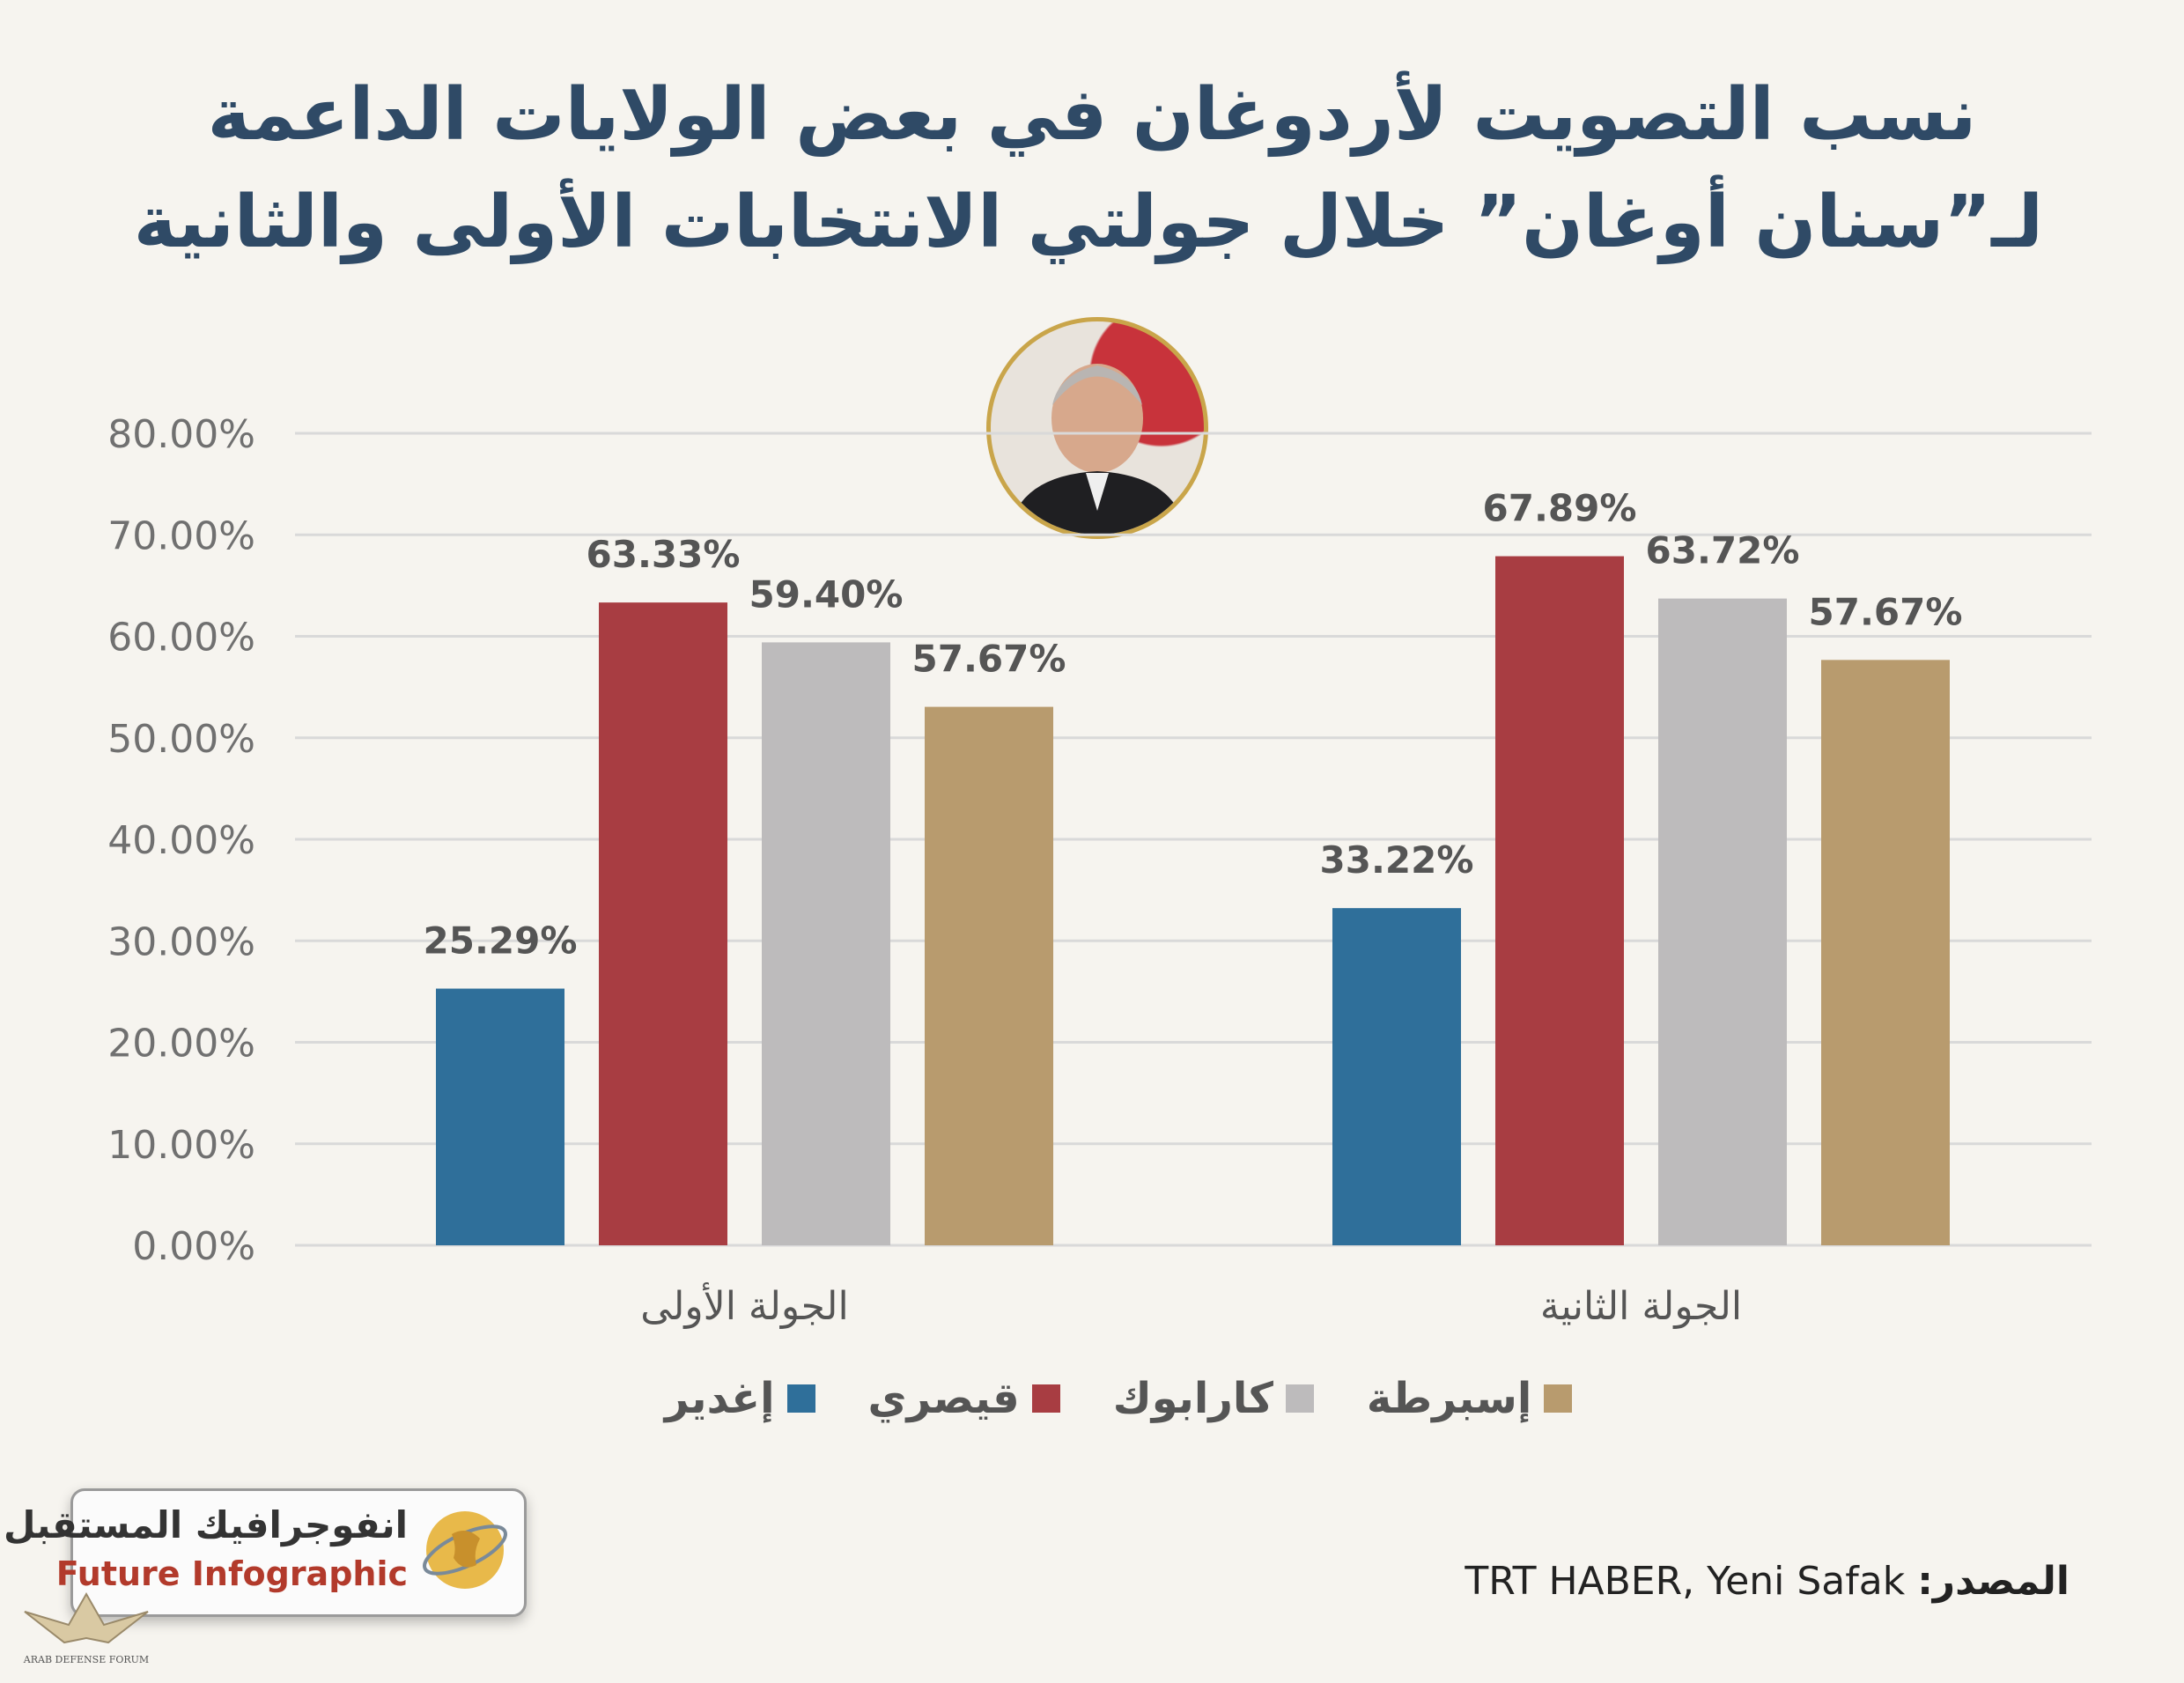 The height and width of the screenshot is (1683, 2184). Describe the element at coordinates (1641, 1306) in the screenshot. I see `x-category-label: الجولة الثانية` at that location.